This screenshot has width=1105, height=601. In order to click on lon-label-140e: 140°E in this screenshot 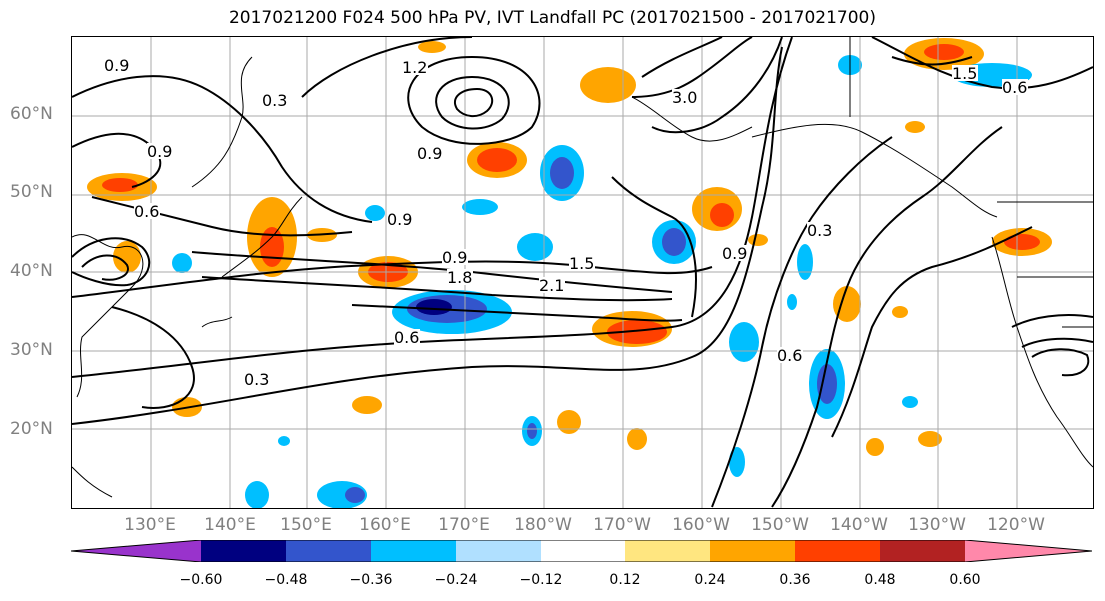, I will do `click(230, 525)`.